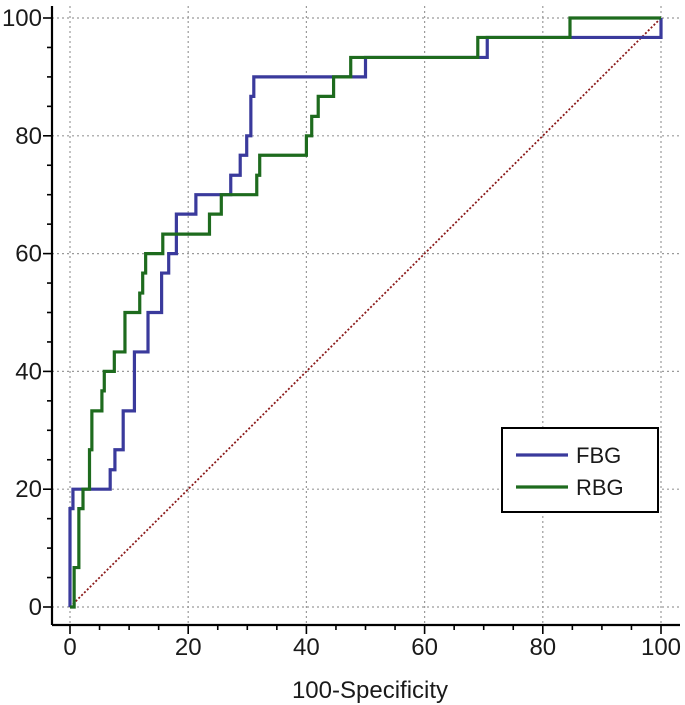  Describe the element at coordinates (424, 647) in the screenshot. I see `x-tick-label: 60` at that location.